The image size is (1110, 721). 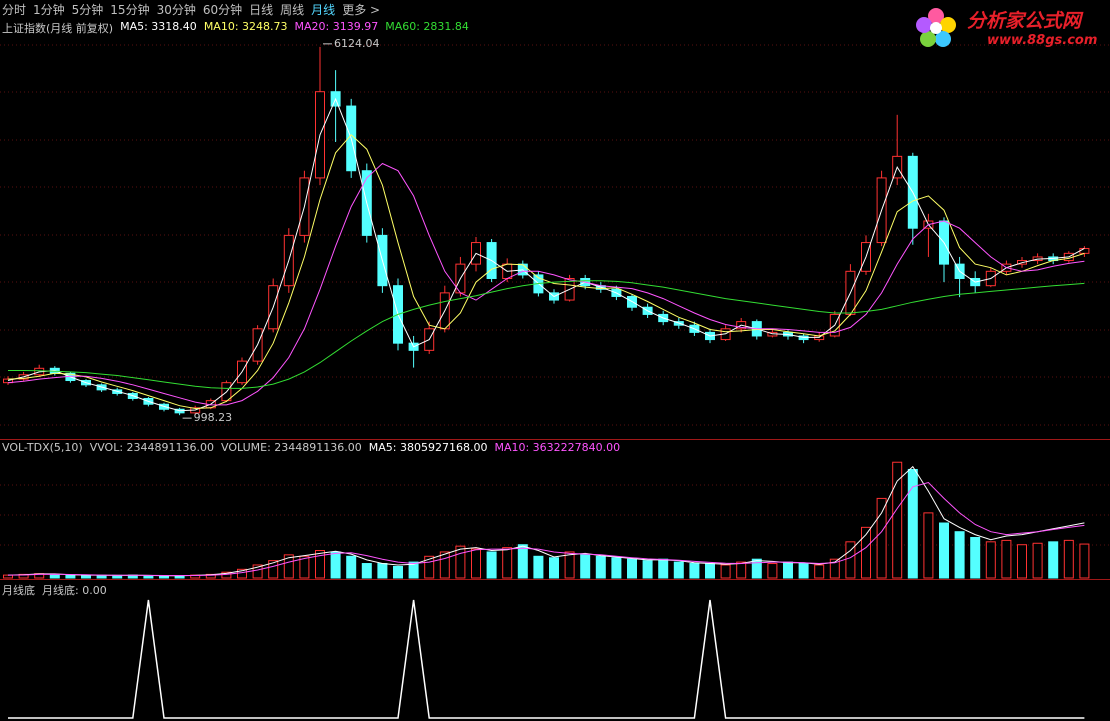 I want to click on chart-title: 月线底, so click(x=18, y=590).